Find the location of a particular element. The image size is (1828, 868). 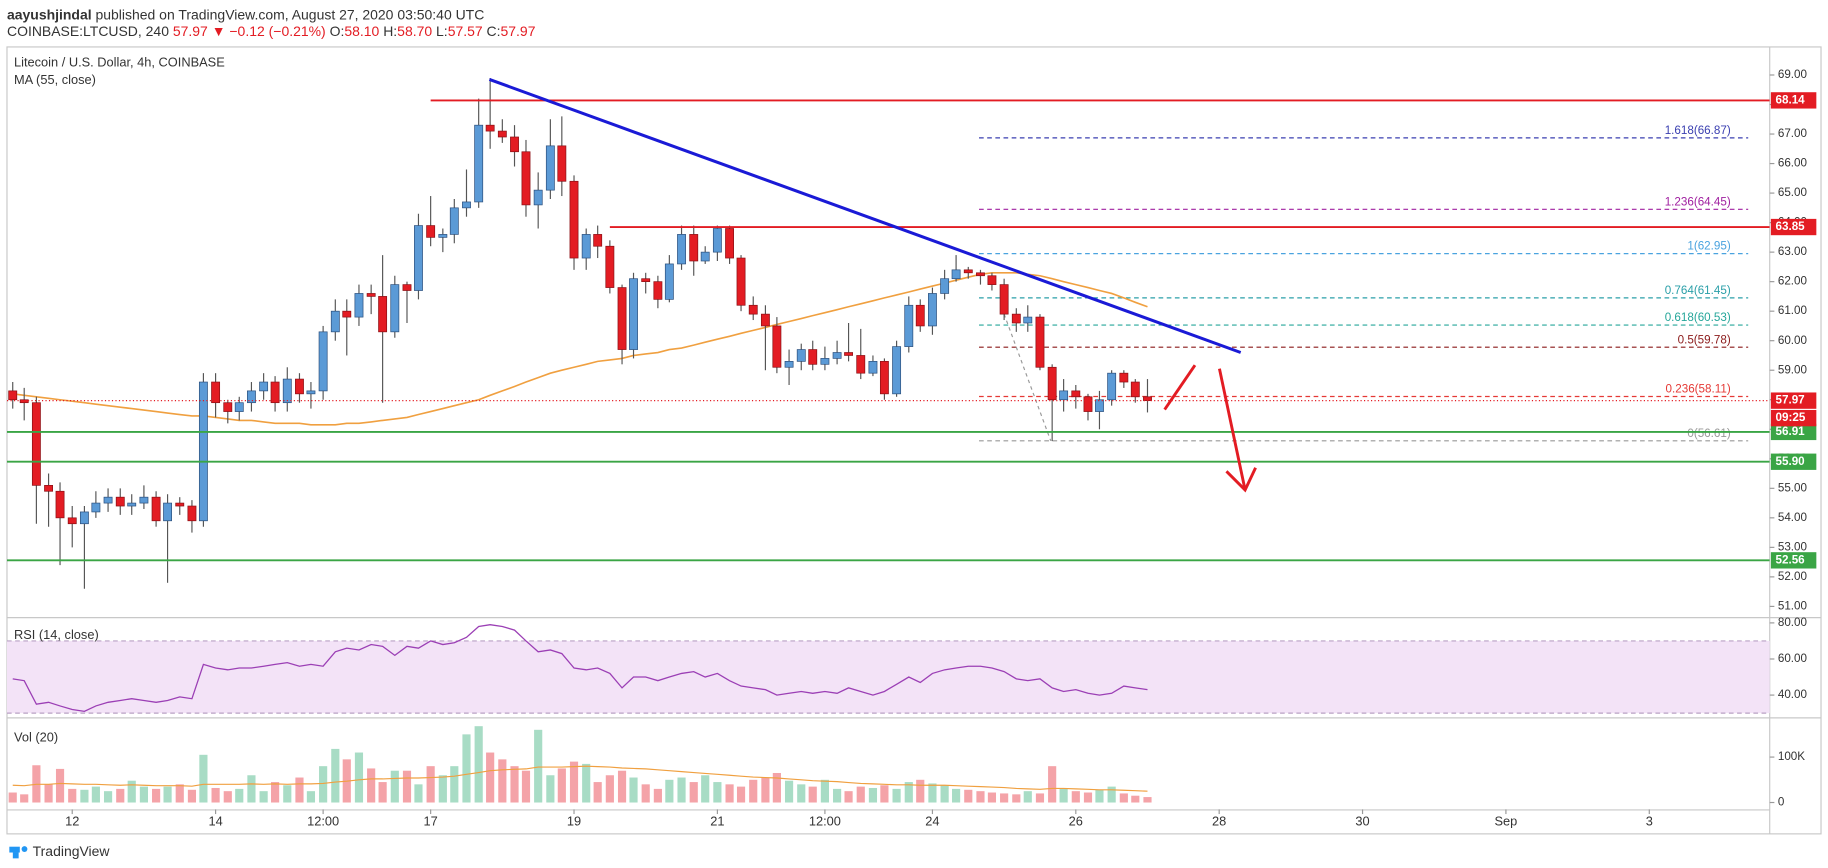

price-badge-label: 55.90 is located at coordinates (1790, 461).